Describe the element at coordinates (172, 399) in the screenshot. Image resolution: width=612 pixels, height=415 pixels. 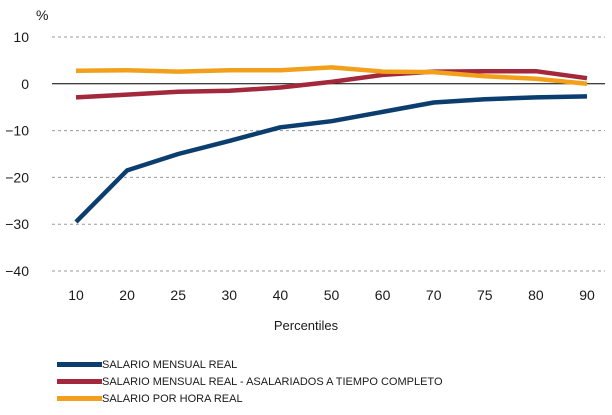
I see `legend-label: SALARIO POR HORA REAL` at that location.